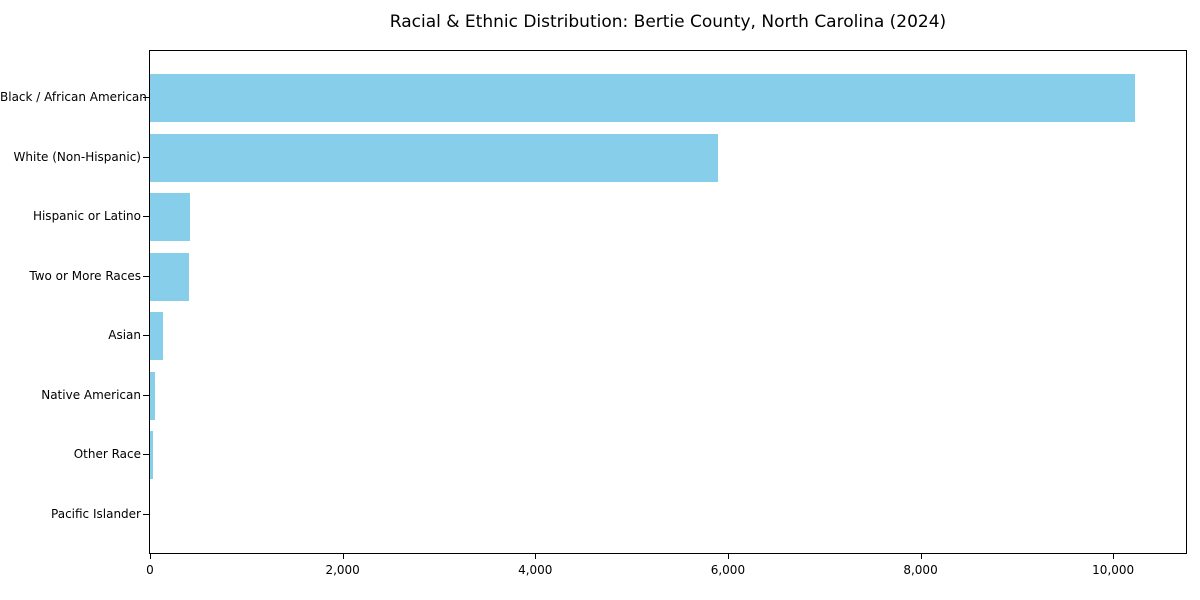  Describe the element at coordinates (169, 276) in the screenshot. I see `bar-two-or-more-races` at that location.